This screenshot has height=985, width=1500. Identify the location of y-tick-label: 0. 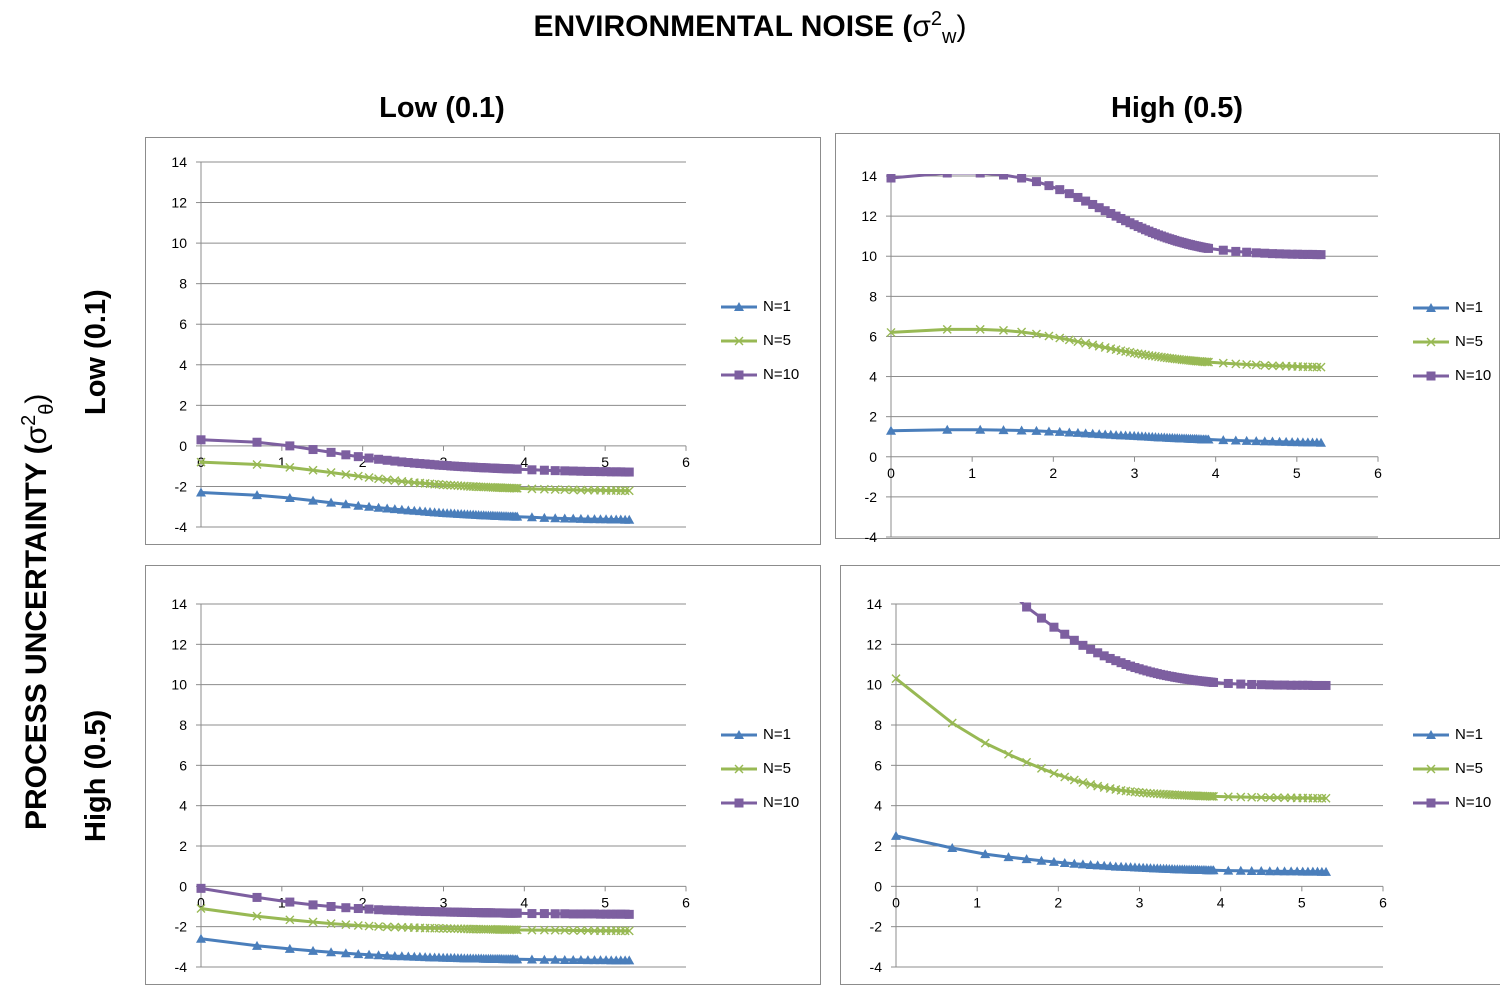
(878, 886).